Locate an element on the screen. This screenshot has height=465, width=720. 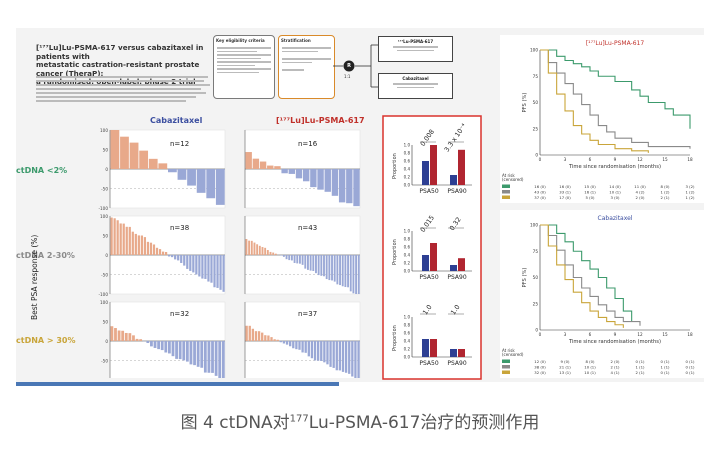
at-risk-value: 32 (0) is located at coordinates (540, 372).